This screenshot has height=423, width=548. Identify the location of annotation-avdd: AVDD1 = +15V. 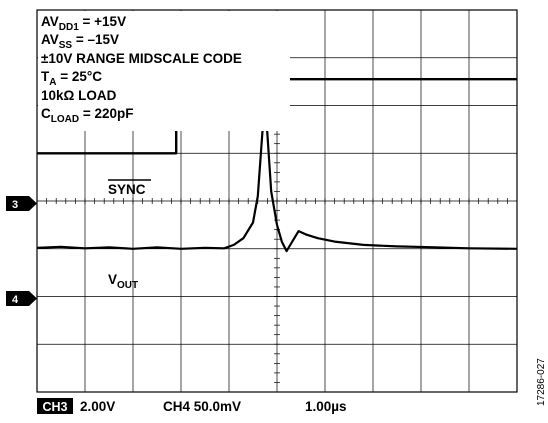
(83, 23).